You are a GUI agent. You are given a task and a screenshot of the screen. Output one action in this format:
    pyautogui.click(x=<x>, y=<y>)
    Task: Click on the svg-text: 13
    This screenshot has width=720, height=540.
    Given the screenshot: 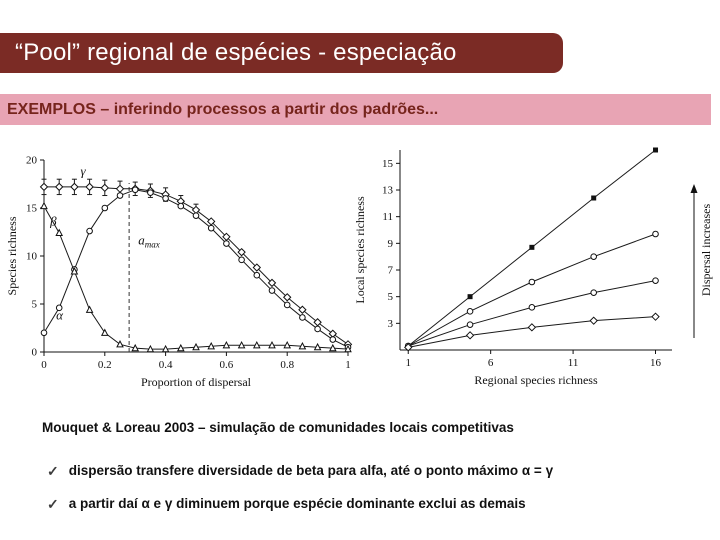 What is the action you would take?
    pyautogui.click(x=388, y=191)
    